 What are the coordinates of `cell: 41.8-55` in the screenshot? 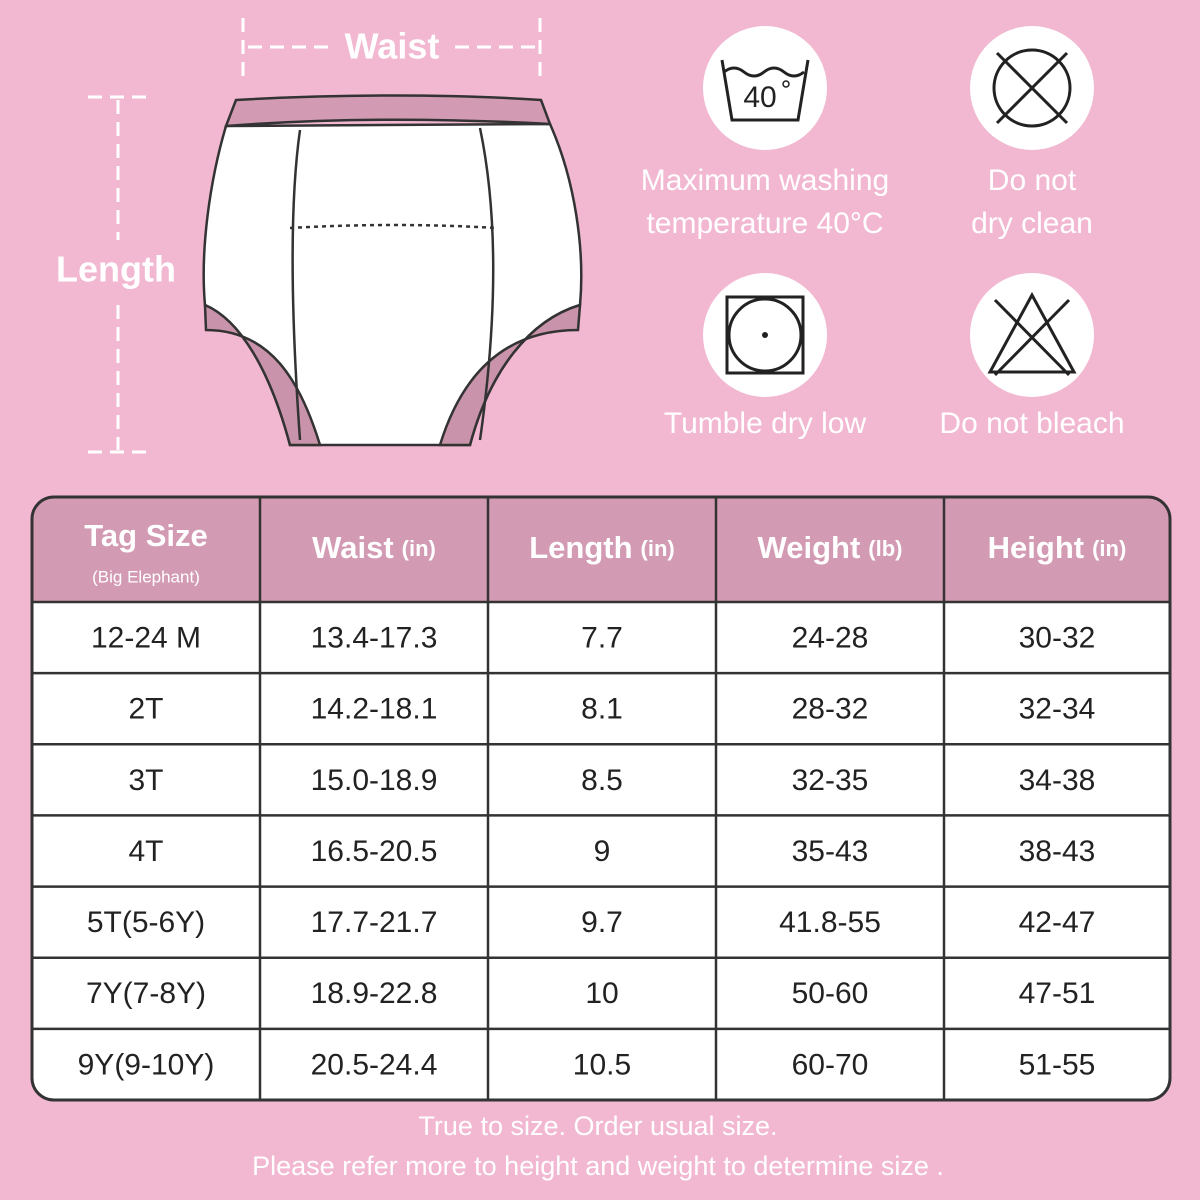 It's located at (830, 922).